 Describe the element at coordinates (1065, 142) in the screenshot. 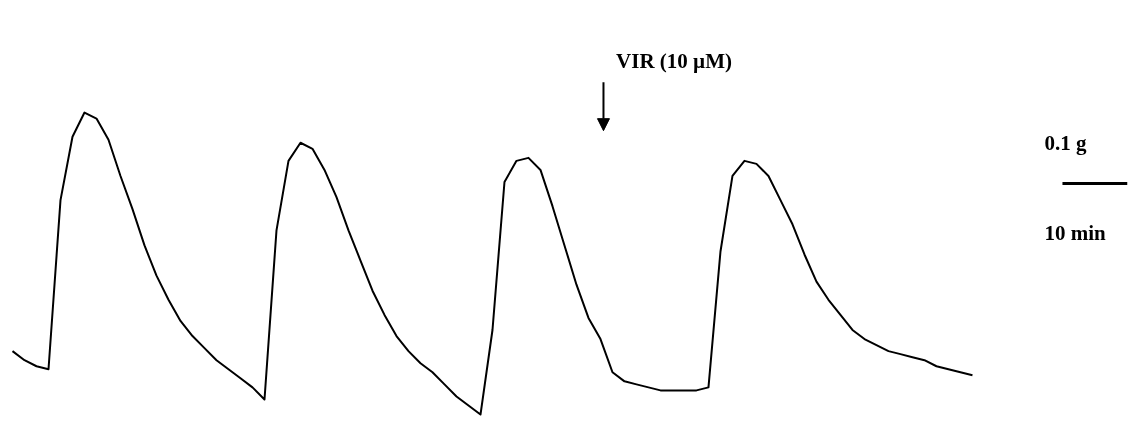

I see `text: 0.1 g` at that location.